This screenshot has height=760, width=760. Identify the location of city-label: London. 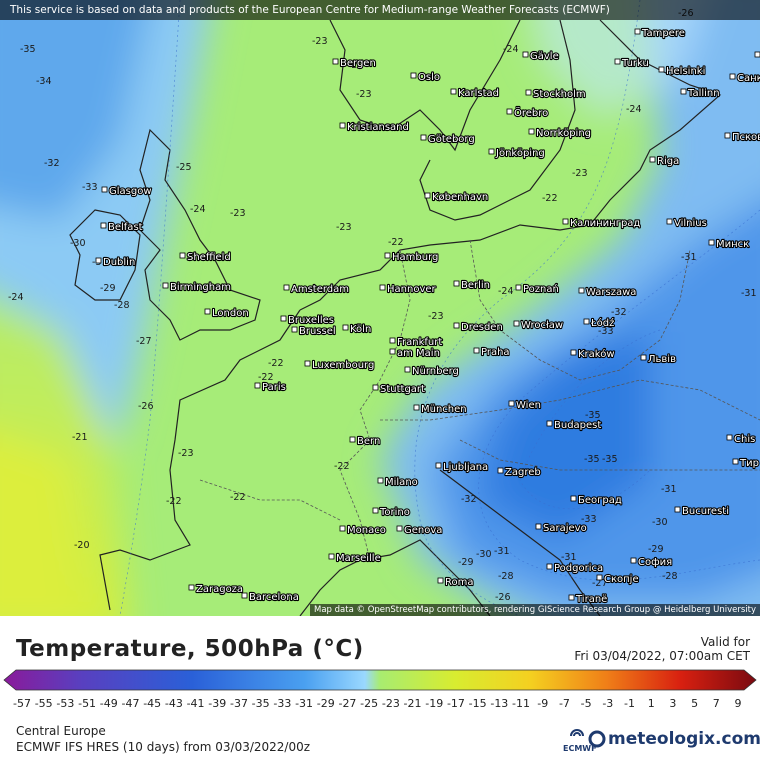
(230, 313).